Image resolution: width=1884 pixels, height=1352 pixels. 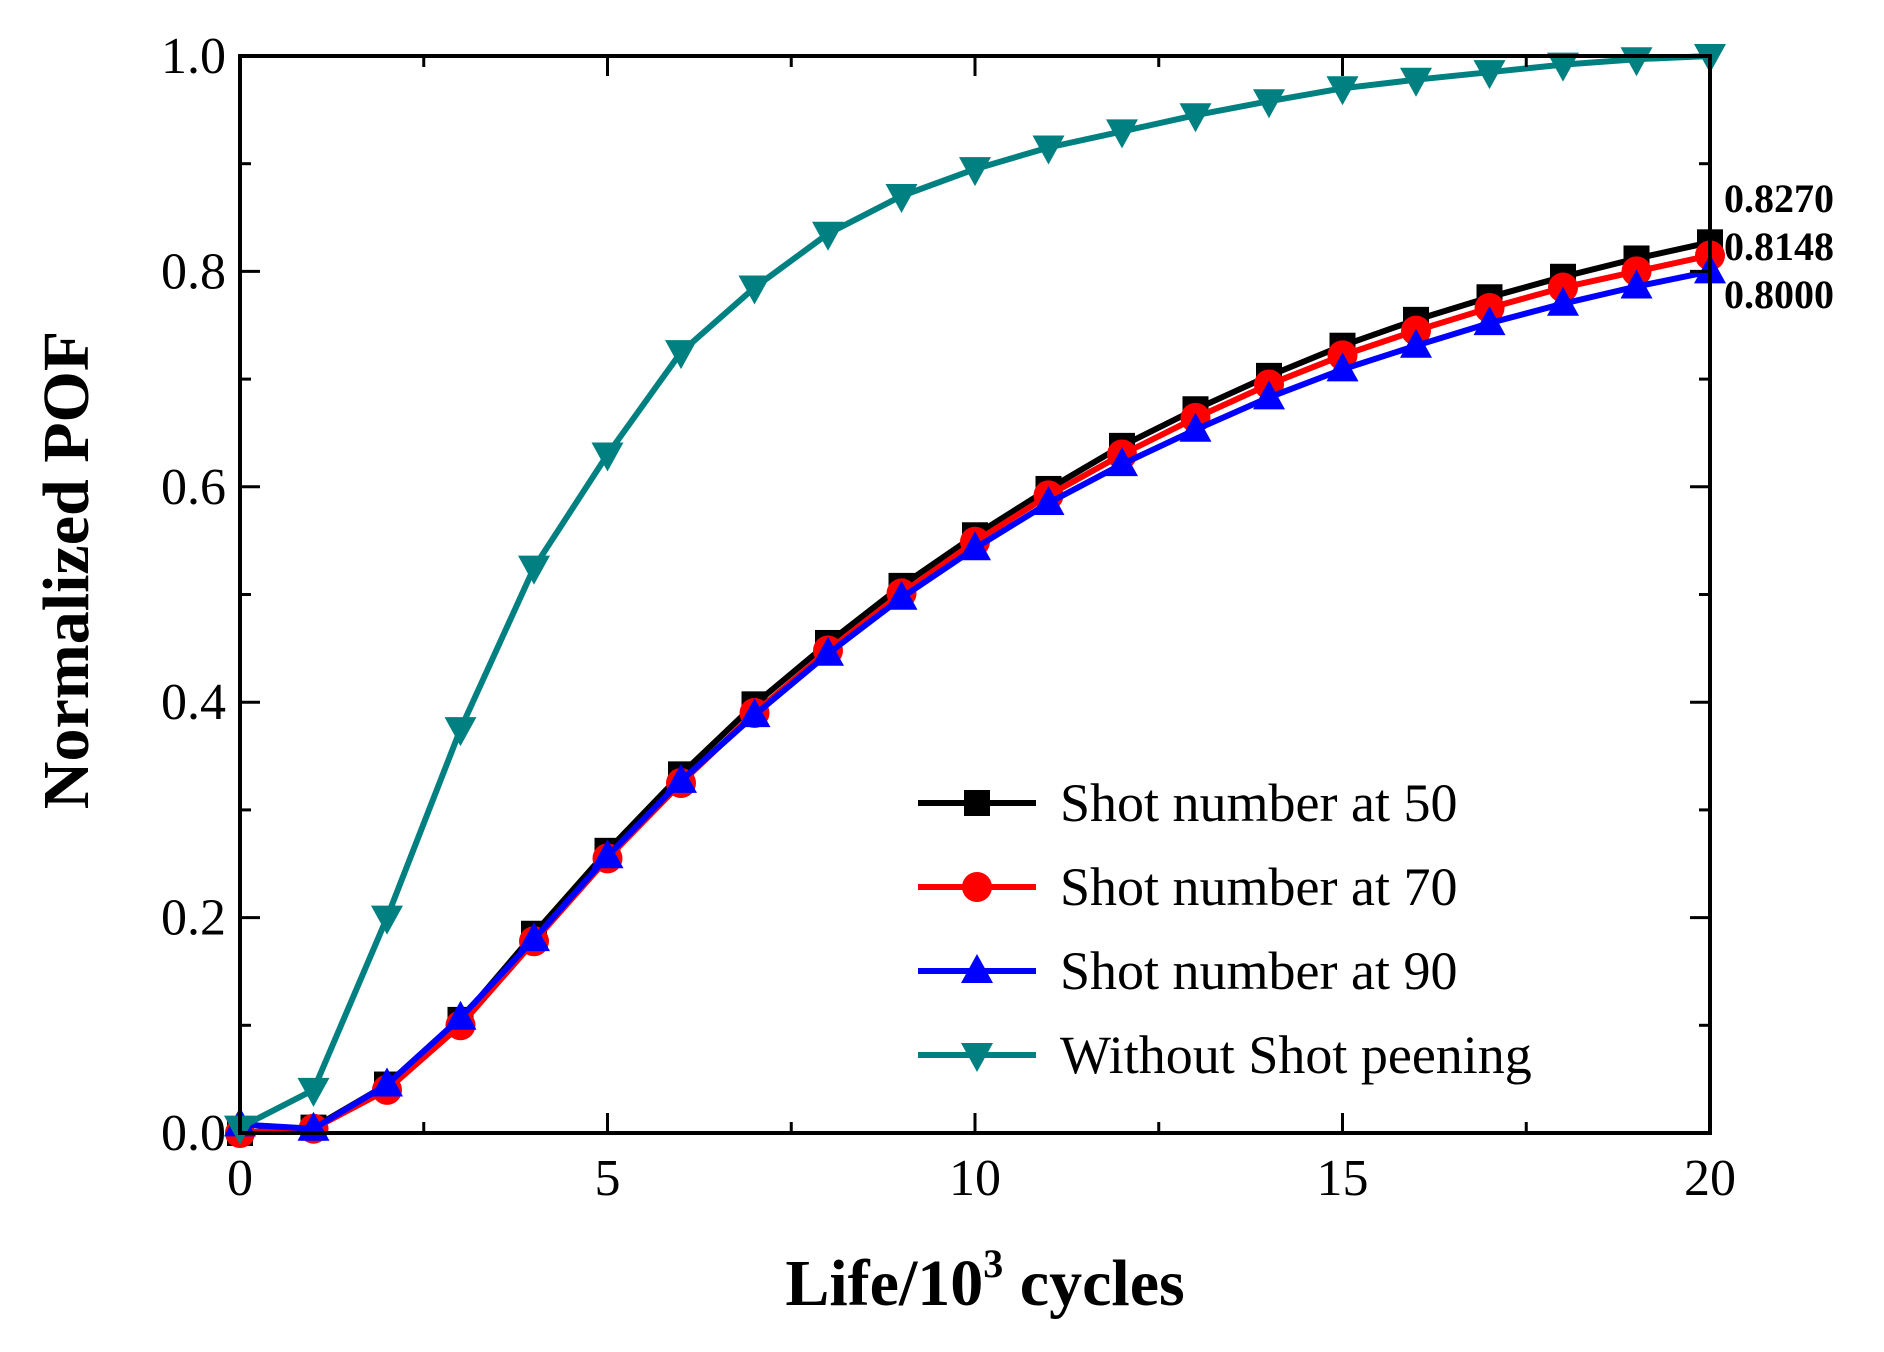 I want to click on end-value-label: 0.8148, so click(x=1779, y=246).